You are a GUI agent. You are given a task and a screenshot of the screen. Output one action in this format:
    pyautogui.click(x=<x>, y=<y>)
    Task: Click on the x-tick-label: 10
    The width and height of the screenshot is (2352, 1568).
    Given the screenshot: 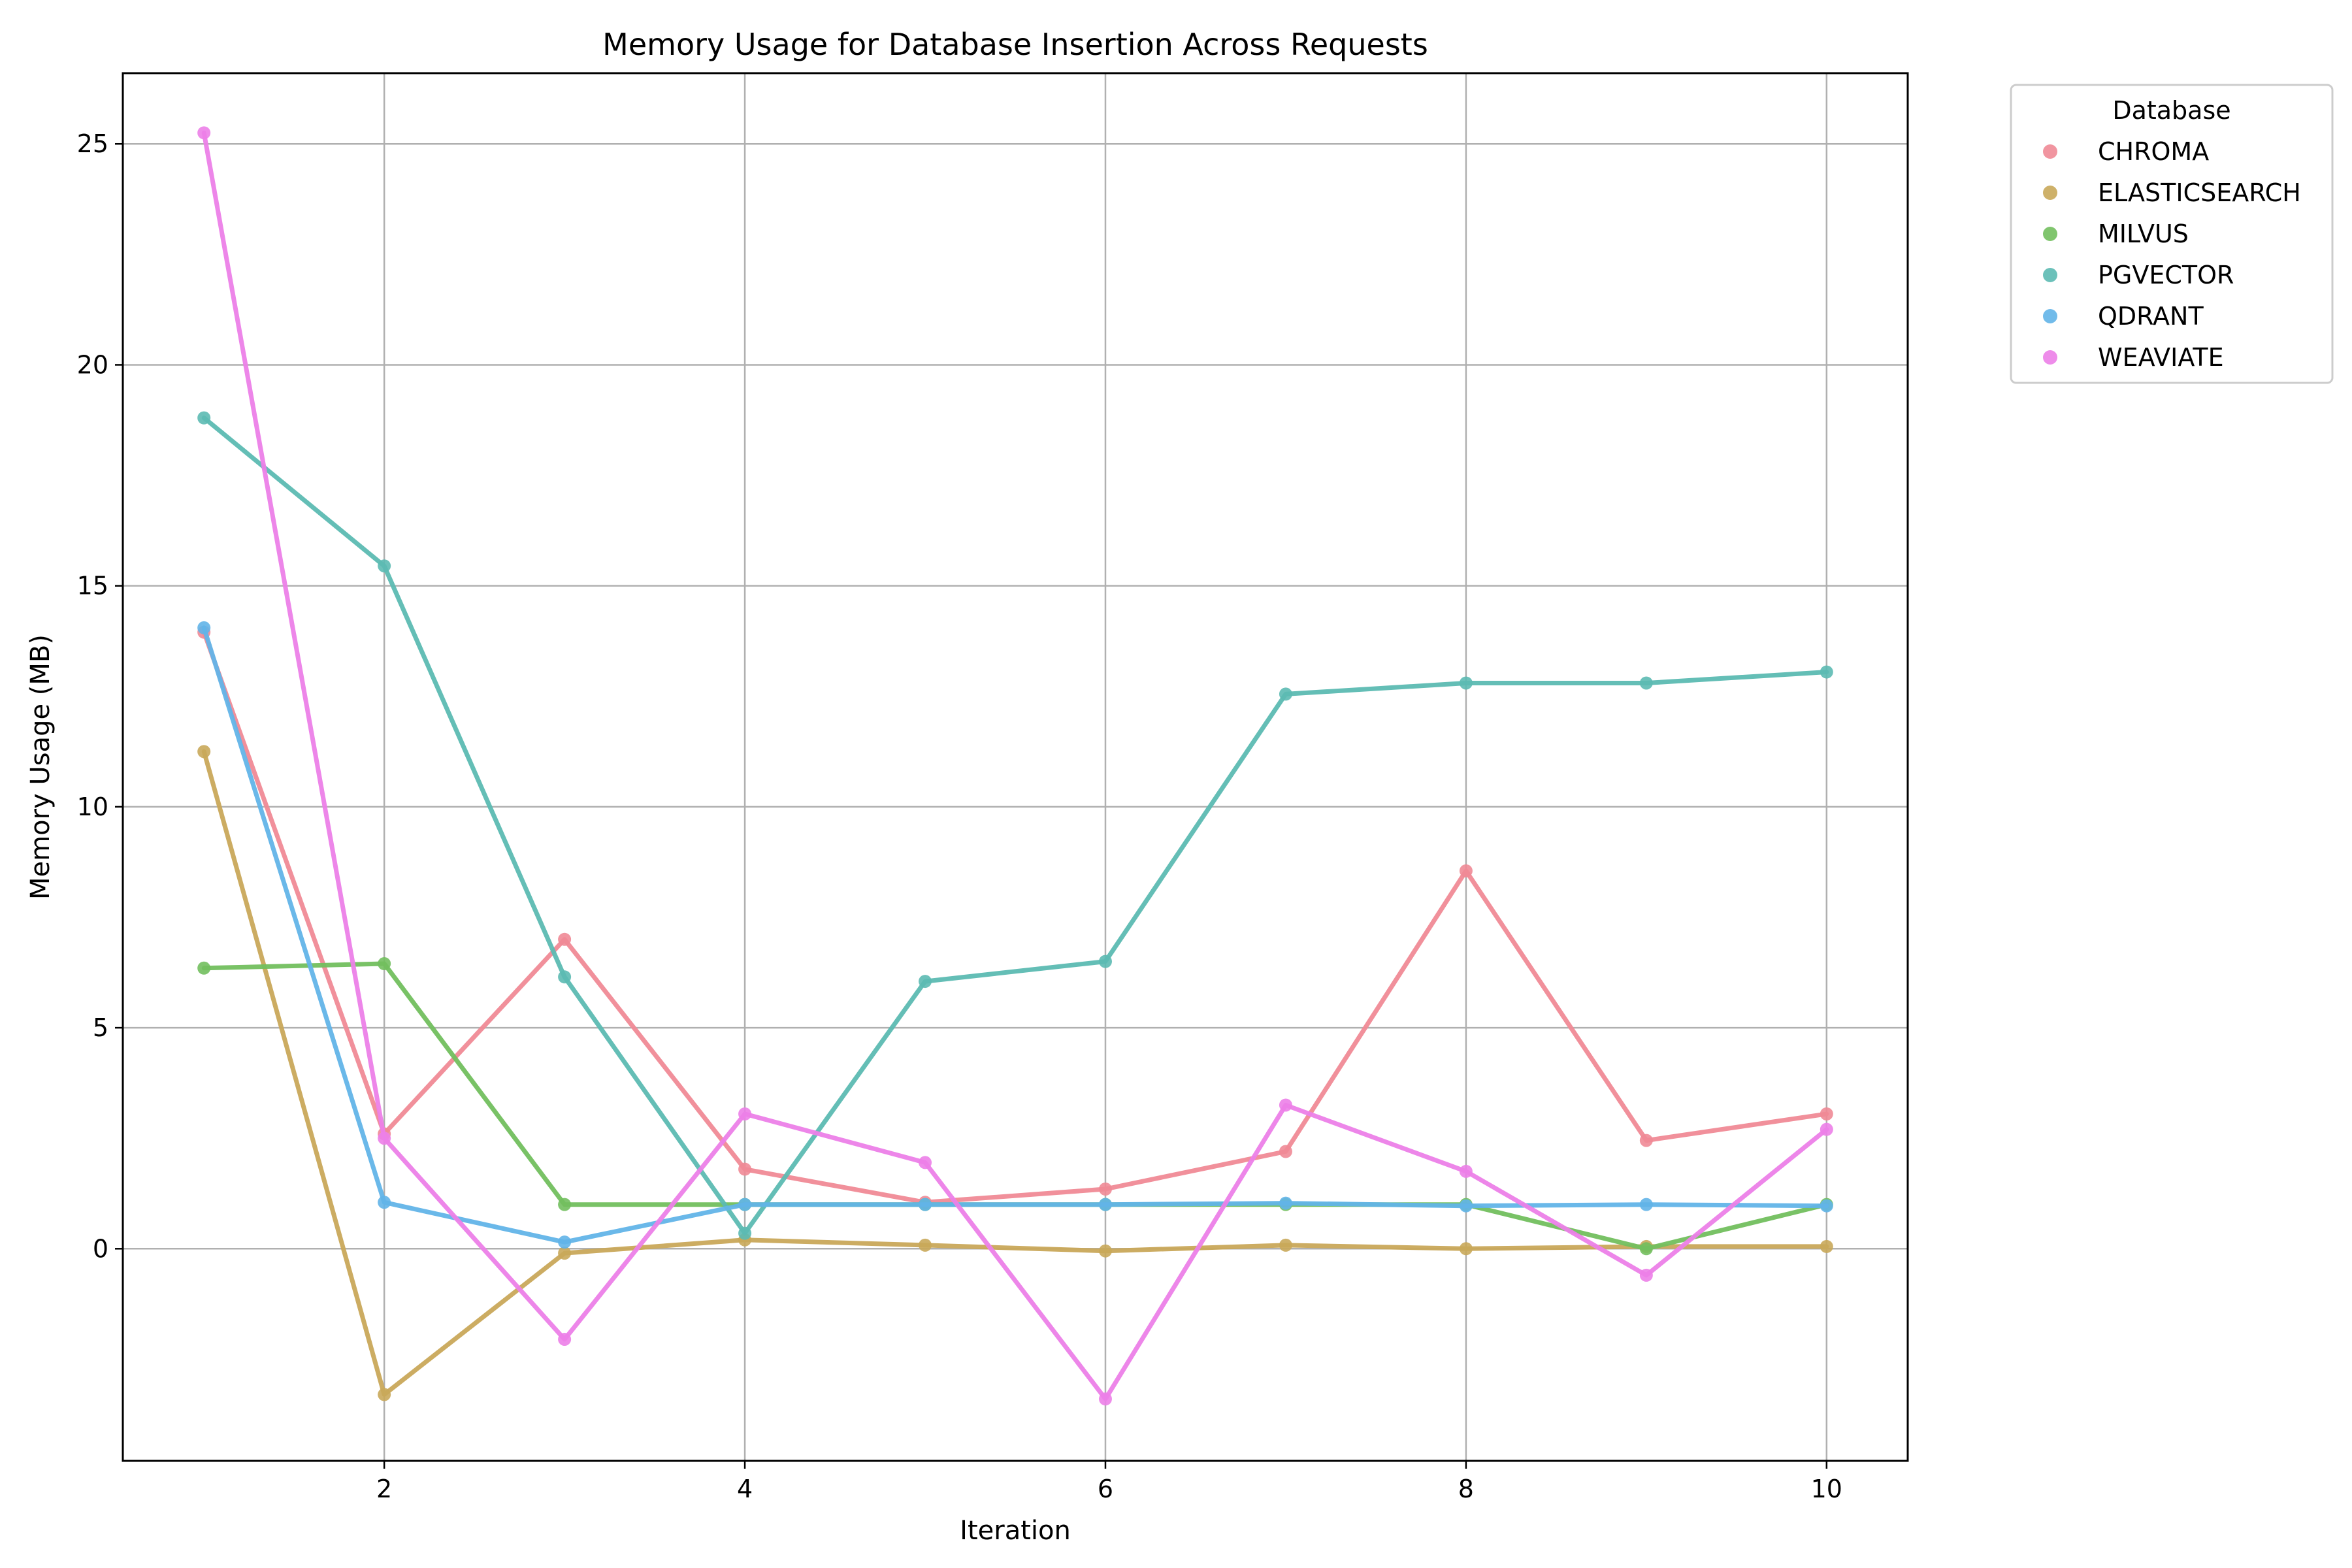 What is the action you would take?
    pyautogui.click(x=1826, y=1489)
    